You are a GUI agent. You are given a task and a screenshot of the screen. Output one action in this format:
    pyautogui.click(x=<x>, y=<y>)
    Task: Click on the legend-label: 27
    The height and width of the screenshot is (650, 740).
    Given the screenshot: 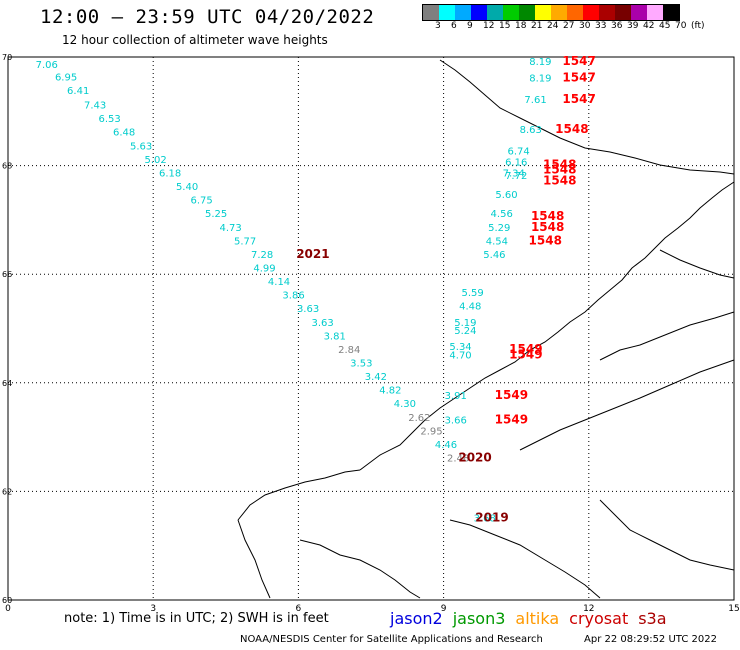 What is the action you would take?
    pyautogui.click(x=569, y=26)
    